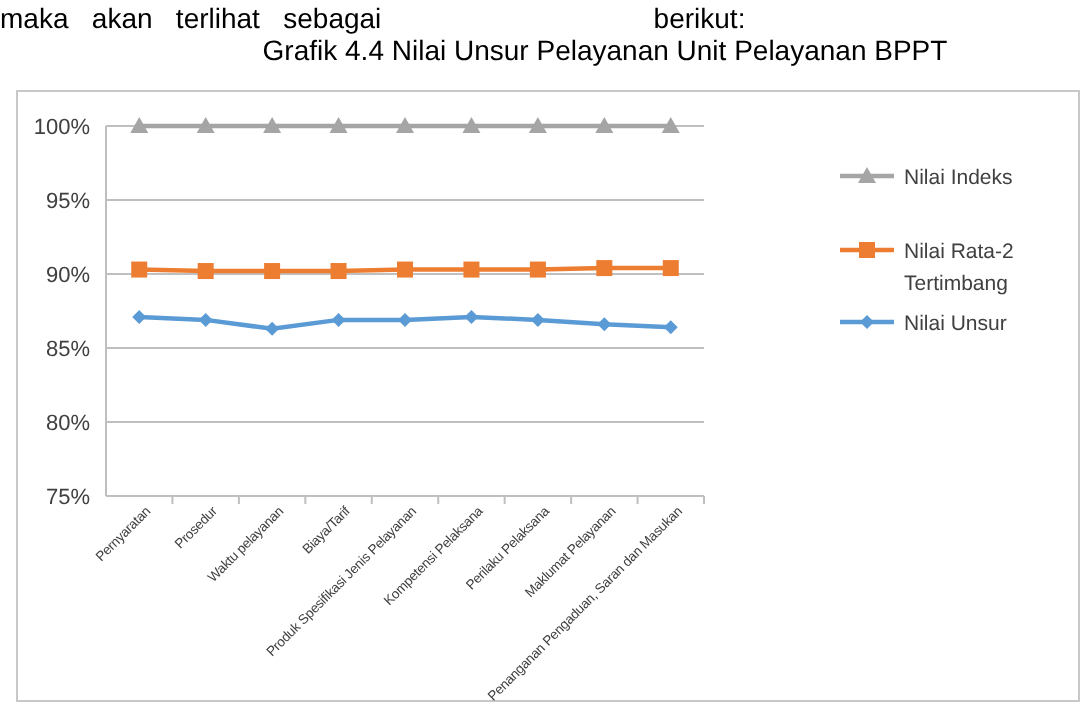 The width and height of the screenshot is (1090, 716). I want to click on legend-label: Nilai Indeks, so click(958, 178).